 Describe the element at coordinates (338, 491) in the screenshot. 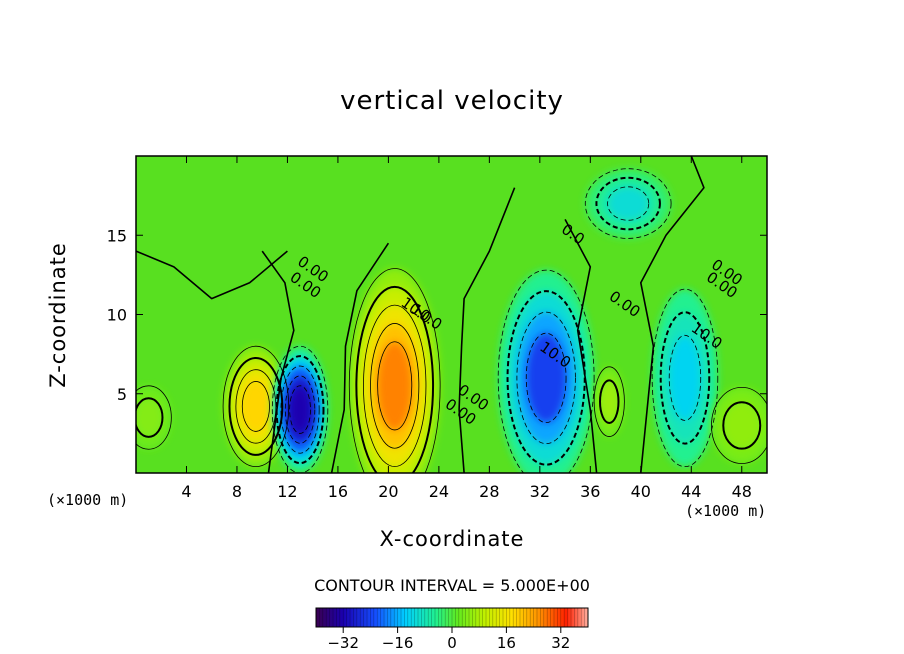

I see `x-tick-label: 16` at that location.